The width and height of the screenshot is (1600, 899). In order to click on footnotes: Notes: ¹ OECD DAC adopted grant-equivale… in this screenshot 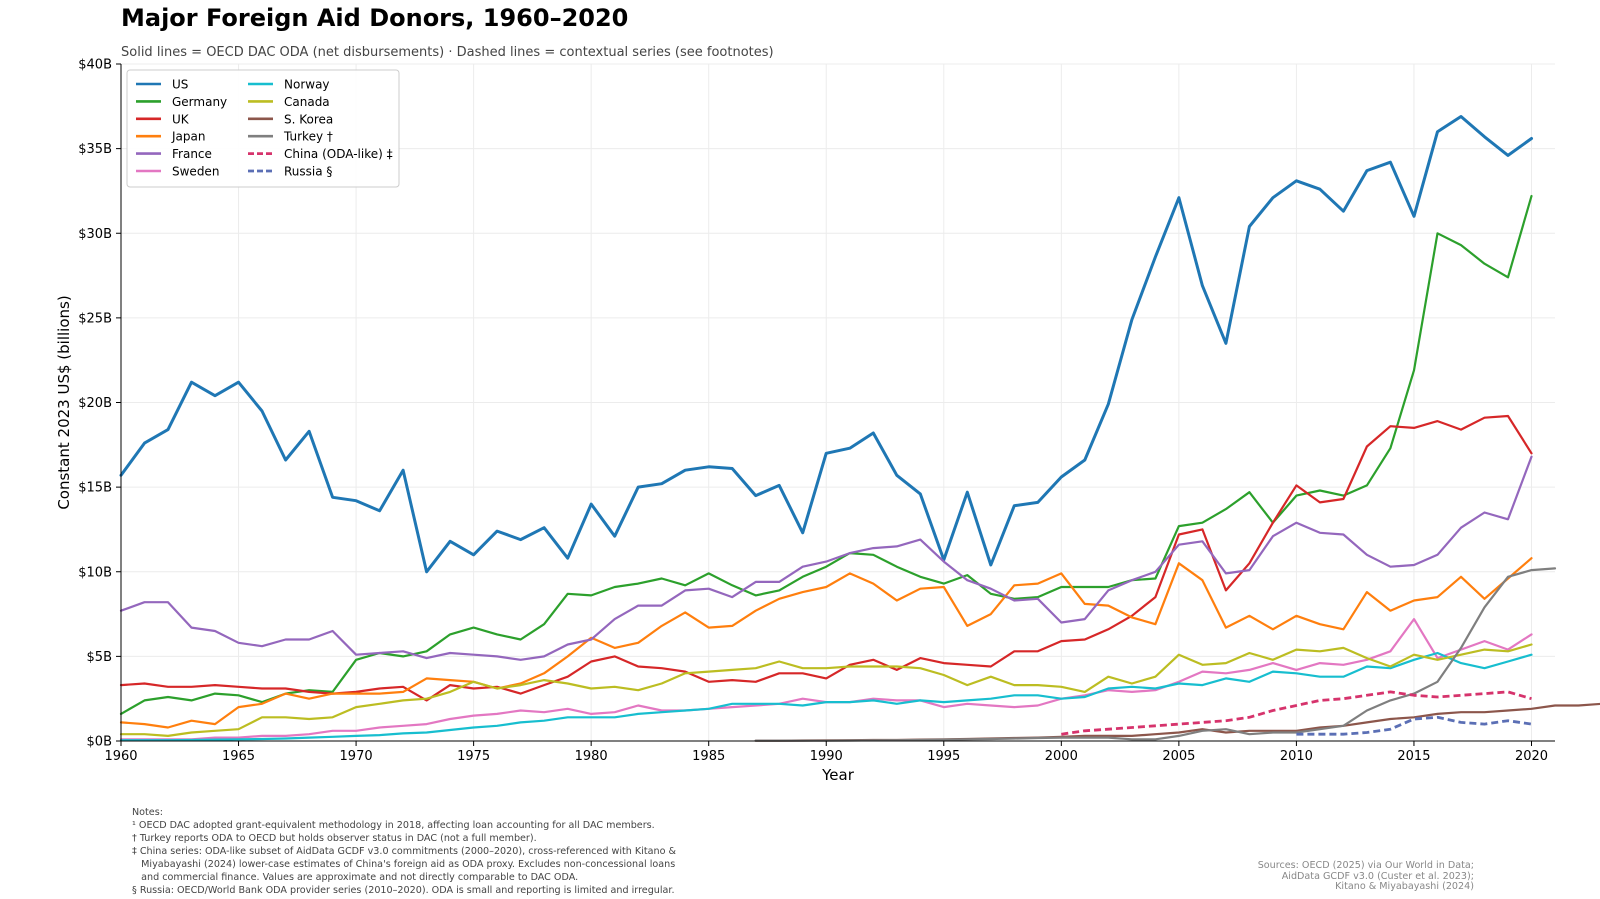, I will do `click(404, 851)`.